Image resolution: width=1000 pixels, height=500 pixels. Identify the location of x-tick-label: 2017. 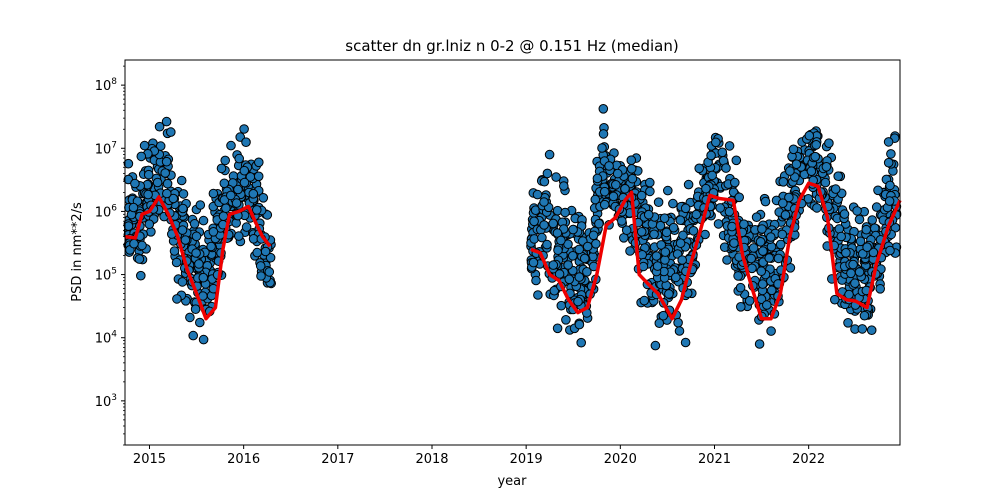
(337, 459).